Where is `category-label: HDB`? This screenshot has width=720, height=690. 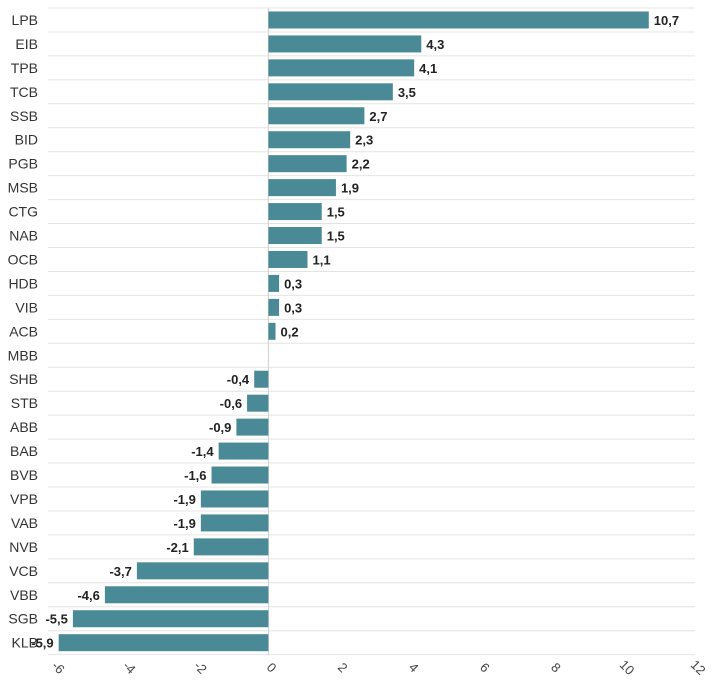 category-label: HDB is located at coordinates (23, 283).